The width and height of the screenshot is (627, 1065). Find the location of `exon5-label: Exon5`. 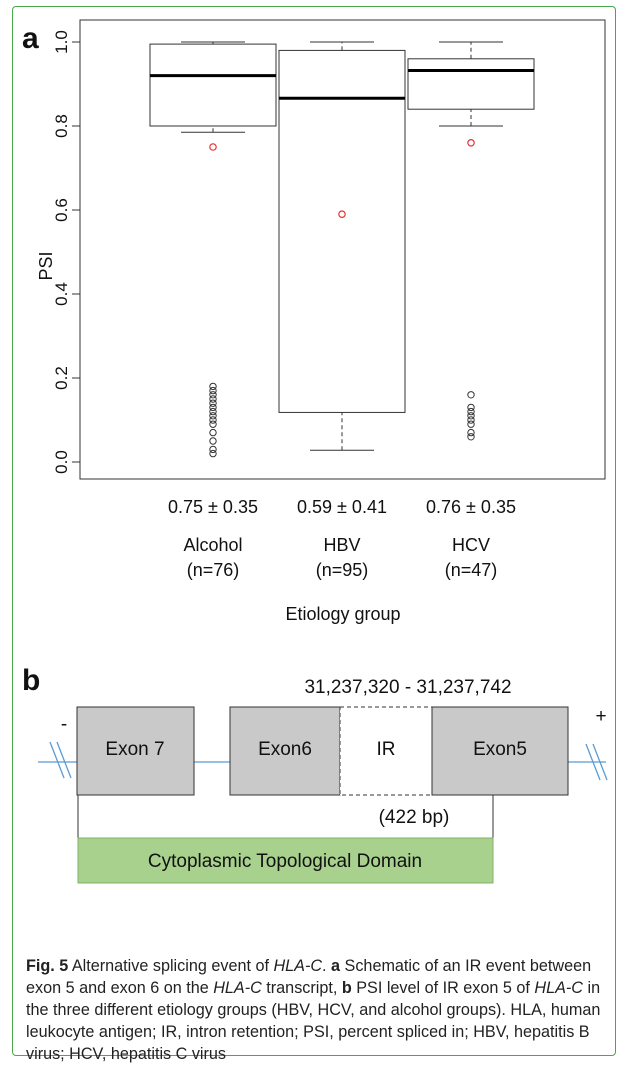

exon5-label: Exon5 is located at coordinates (500, 749).